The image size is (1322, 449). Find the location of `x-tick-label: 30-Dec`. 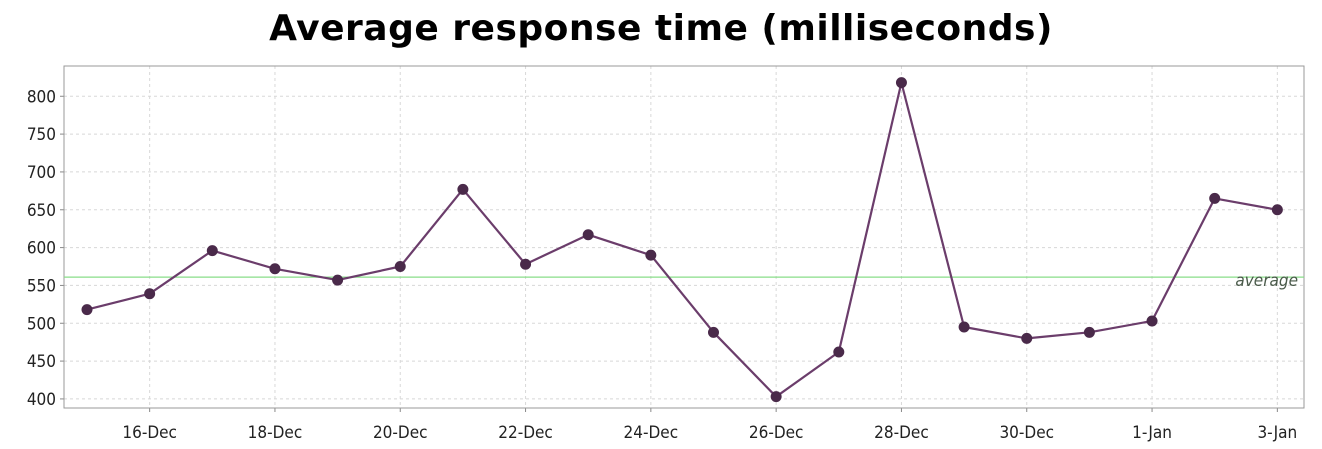

x-tick-label: 30-Dec is located at coordinates (1026, 433).